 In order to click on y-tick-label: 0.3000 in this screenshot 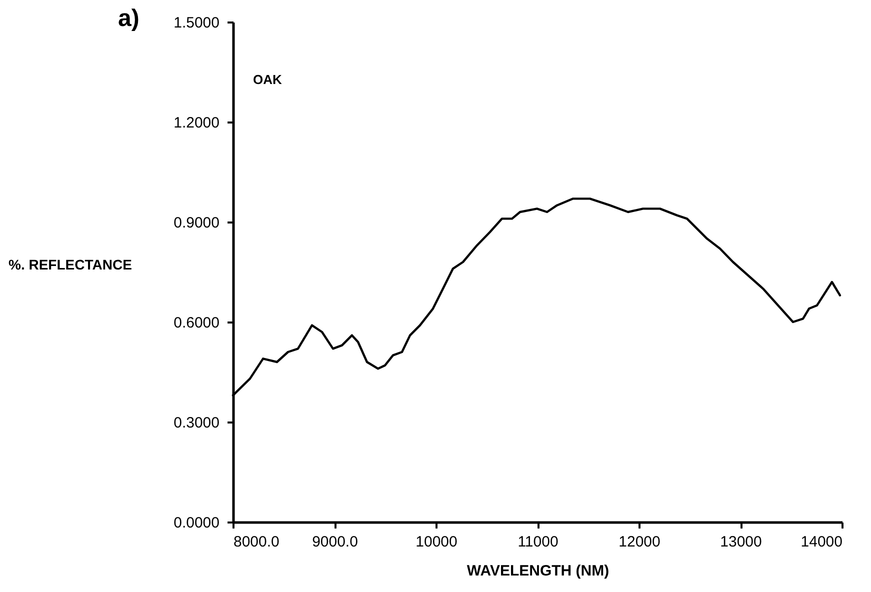, I will do `click(197, 423)`.